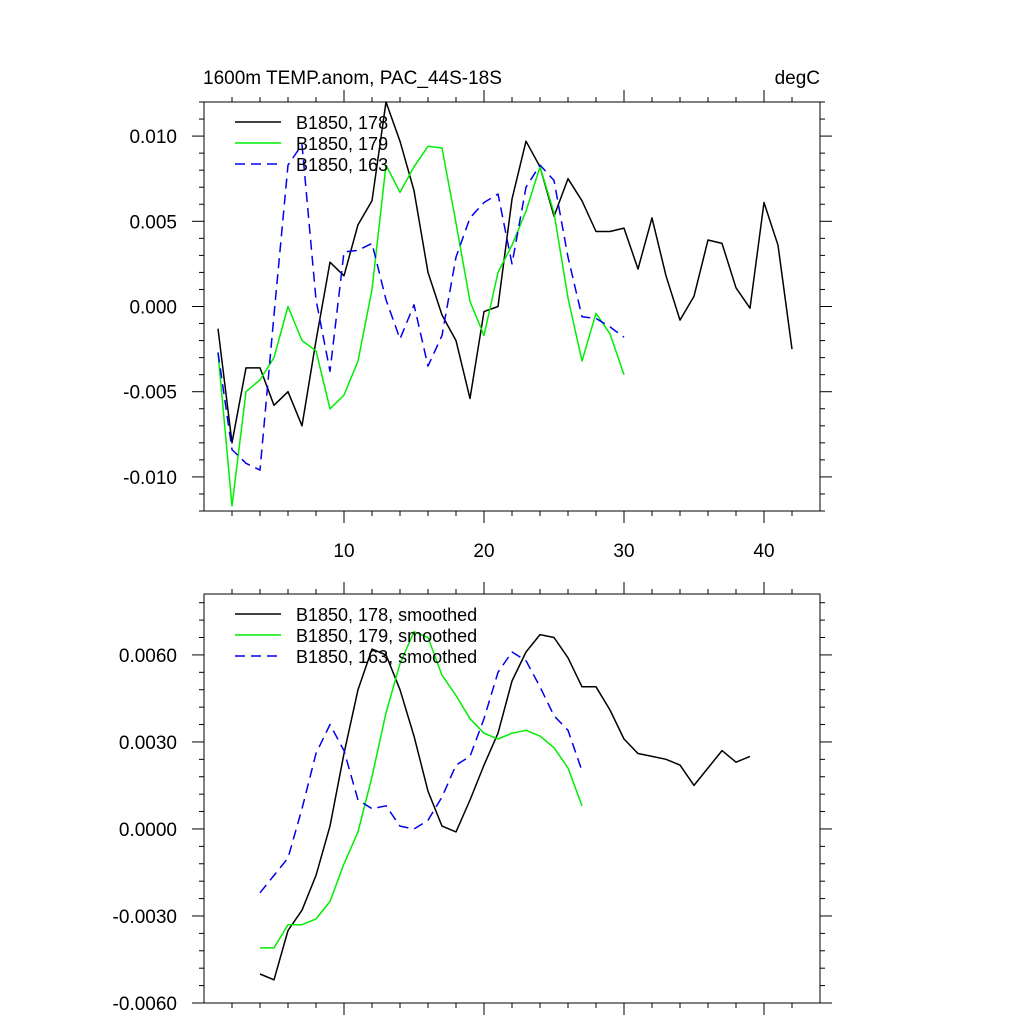  Describe the element at coordinates (153, 308) in the screenshot. I see `y-tick-label: 0.000` at that location.